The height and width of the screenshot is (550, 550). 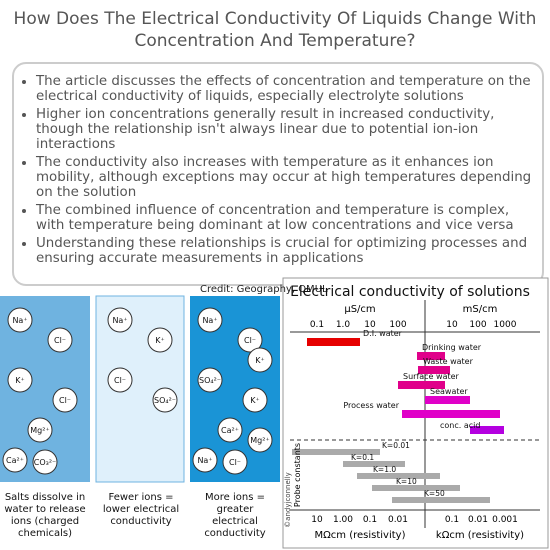 I want to click on probe-label: K=10, so click(x=406, y=481).